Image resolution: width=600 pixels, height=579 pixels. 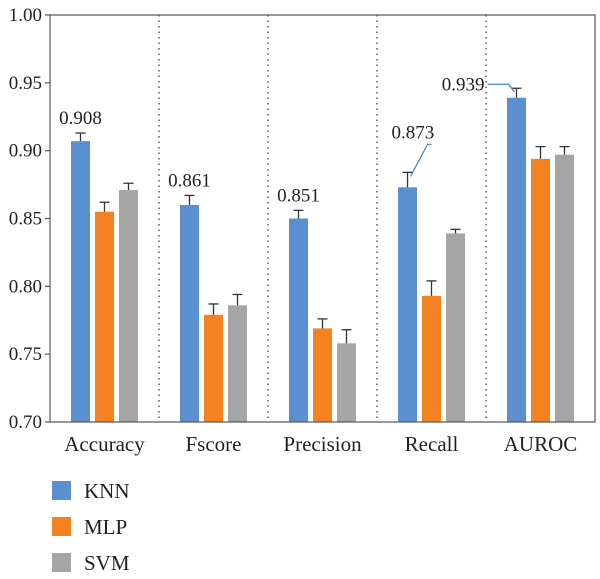 What do you see at coordinates (128, 306) in the screenshot?
I see `bar-svm-accuracy` at bounding box center [128, 306].